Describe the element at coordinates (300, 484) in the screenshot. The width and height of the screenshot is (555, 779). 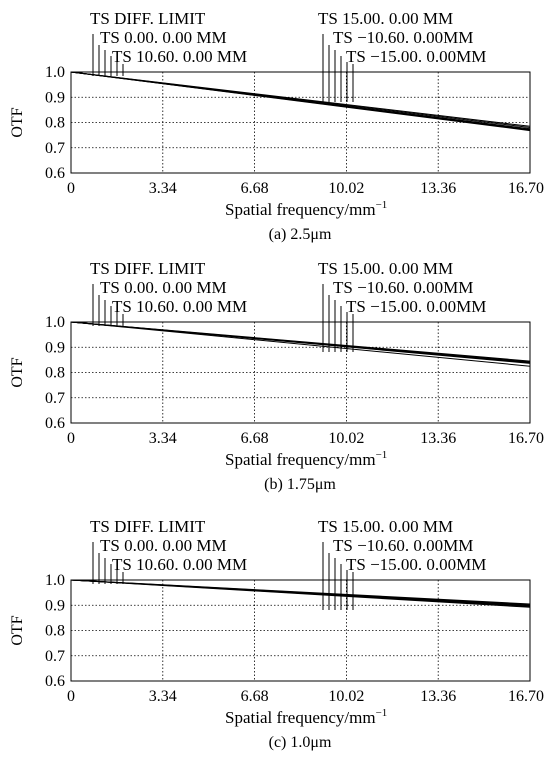
I see `chart-caption: (b) 1.75μm` at that location.